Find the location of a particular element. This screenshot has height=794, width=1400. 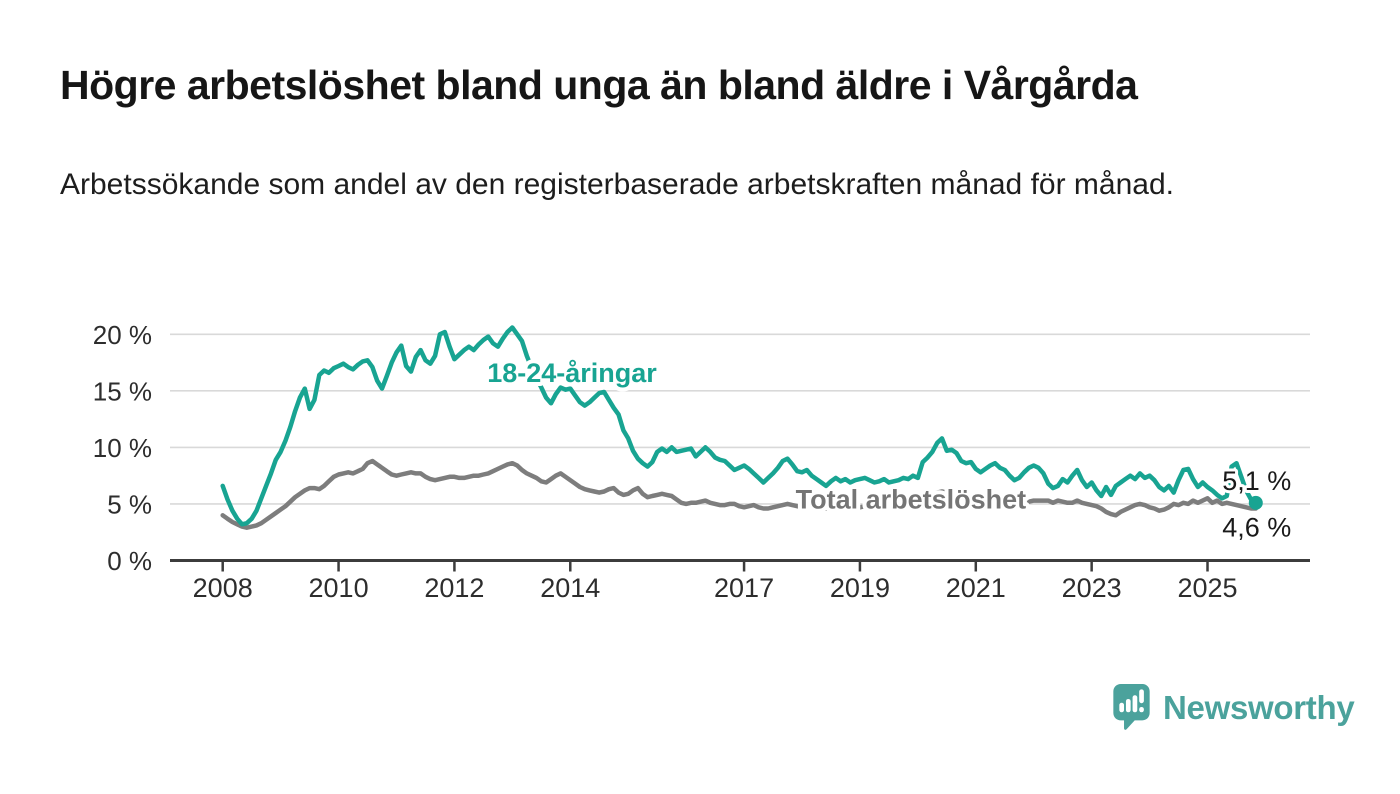

x-axis-label: 2021 is located at coordinates (976, 588).